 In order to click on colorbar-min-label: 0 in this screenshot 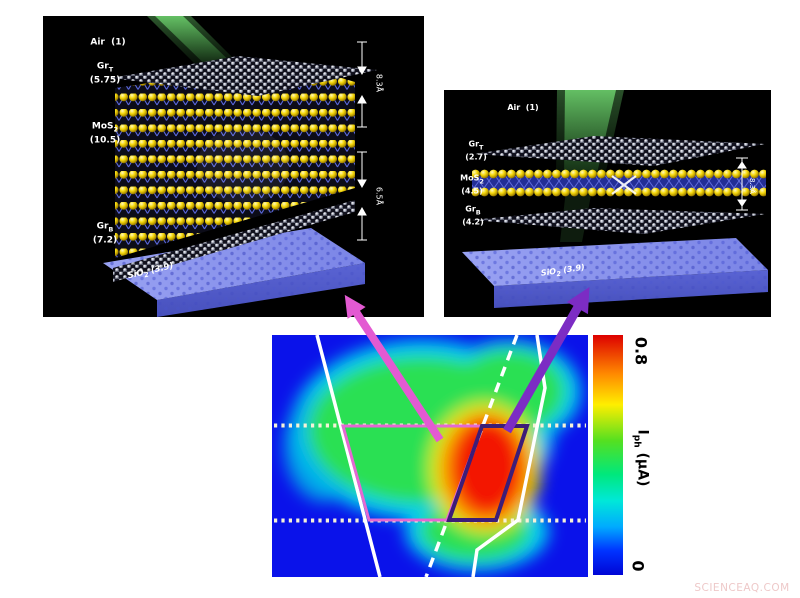, I will do `click(638, 566)`.